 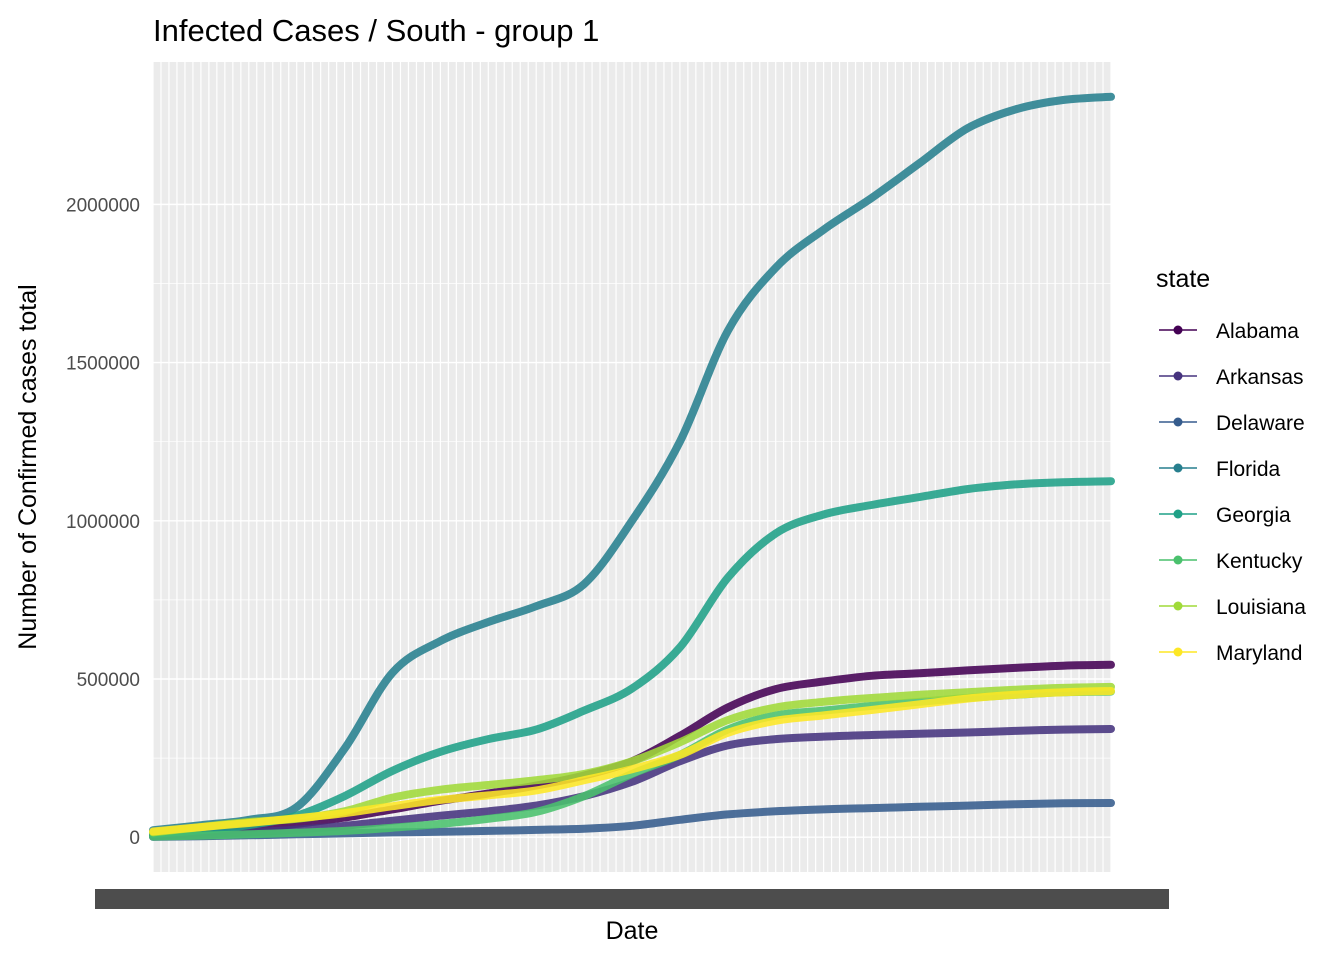 What do you see at coordinates (1259, 561) in the screenshot?
I see `legend-label: Kentucky` at bounding box center [1259, 561].